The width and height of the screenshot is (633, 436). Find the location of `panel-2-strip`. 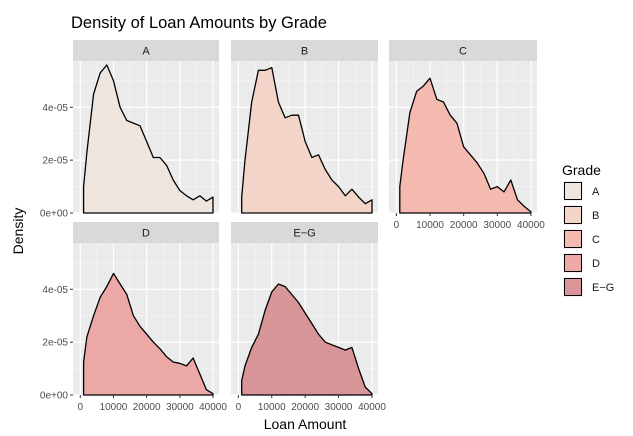

panel-2-strip is located at coordinates (304, 50).